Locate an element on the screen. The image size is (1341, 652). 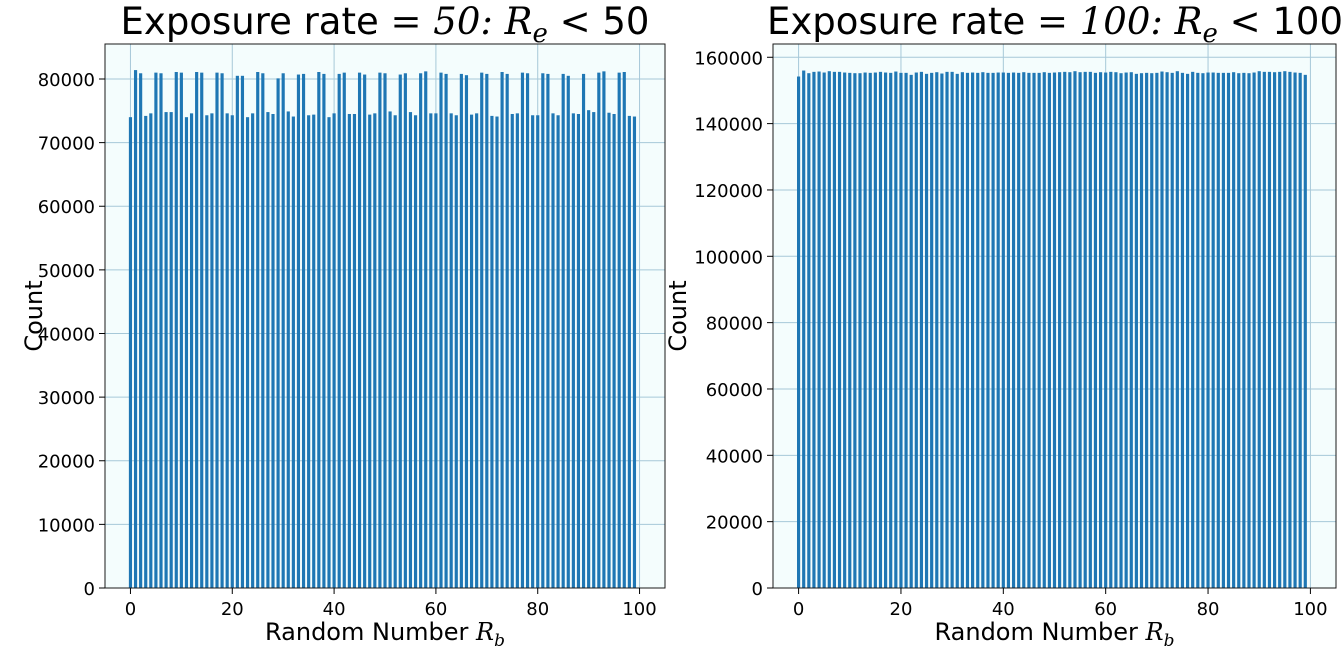
y-tick-label: 120000 is located at coordinates (728, 191).